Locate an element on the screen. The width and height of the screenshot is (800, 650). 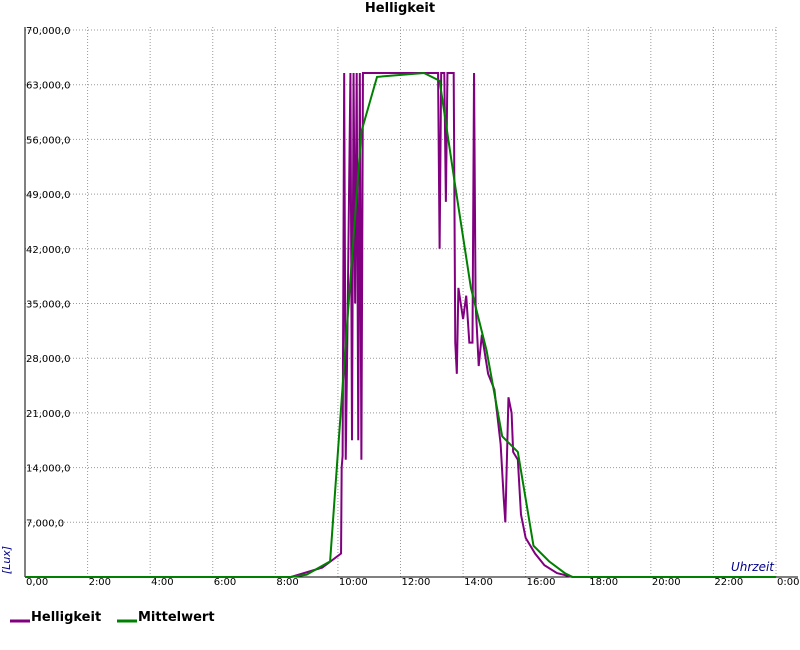
x-tick-label: 8:00 is located at coordinates (287, 582).